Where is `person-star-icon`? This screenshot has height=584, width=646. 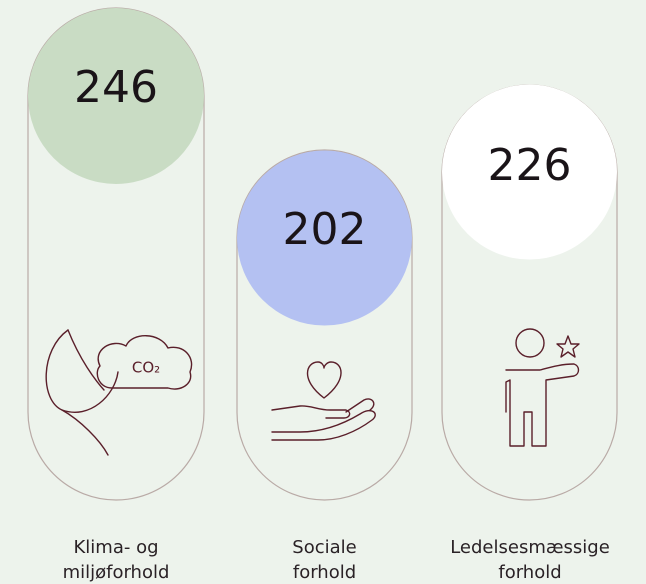 person-star-icon is located at coordinates (542, 387).